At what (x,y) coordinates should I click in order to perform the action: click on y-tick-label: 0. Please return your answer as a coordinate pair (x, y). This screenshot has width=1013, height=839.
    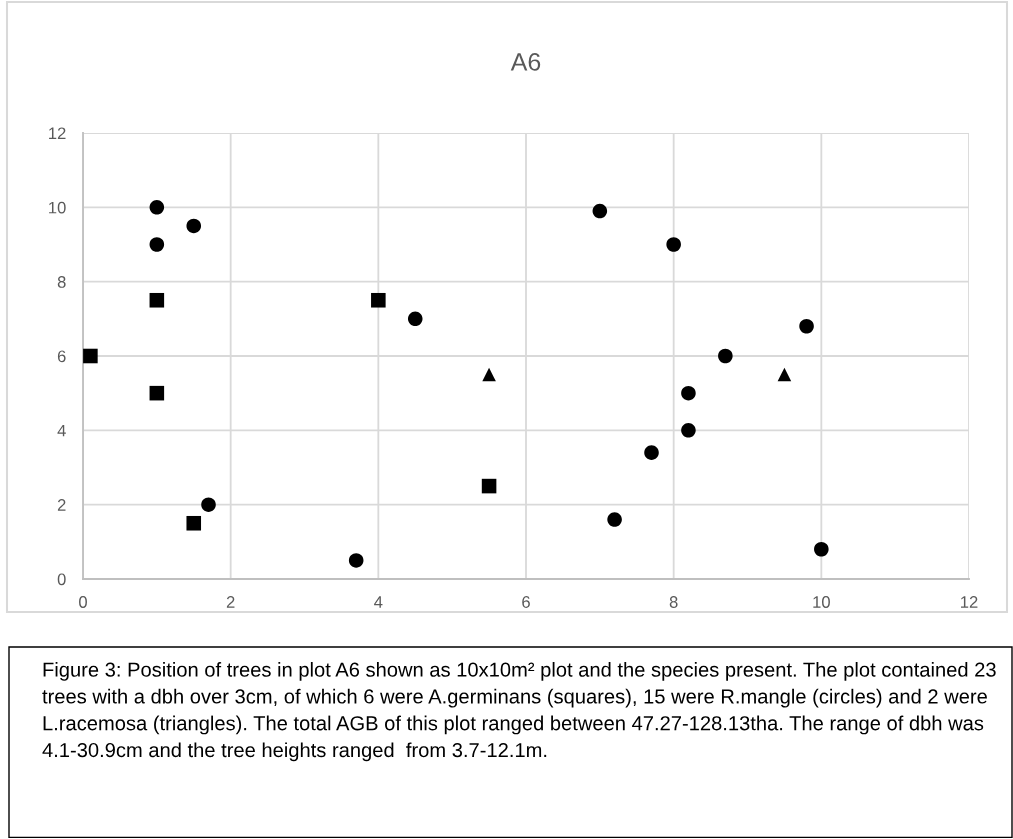
    Looking at the image, I should click on (61, 579).